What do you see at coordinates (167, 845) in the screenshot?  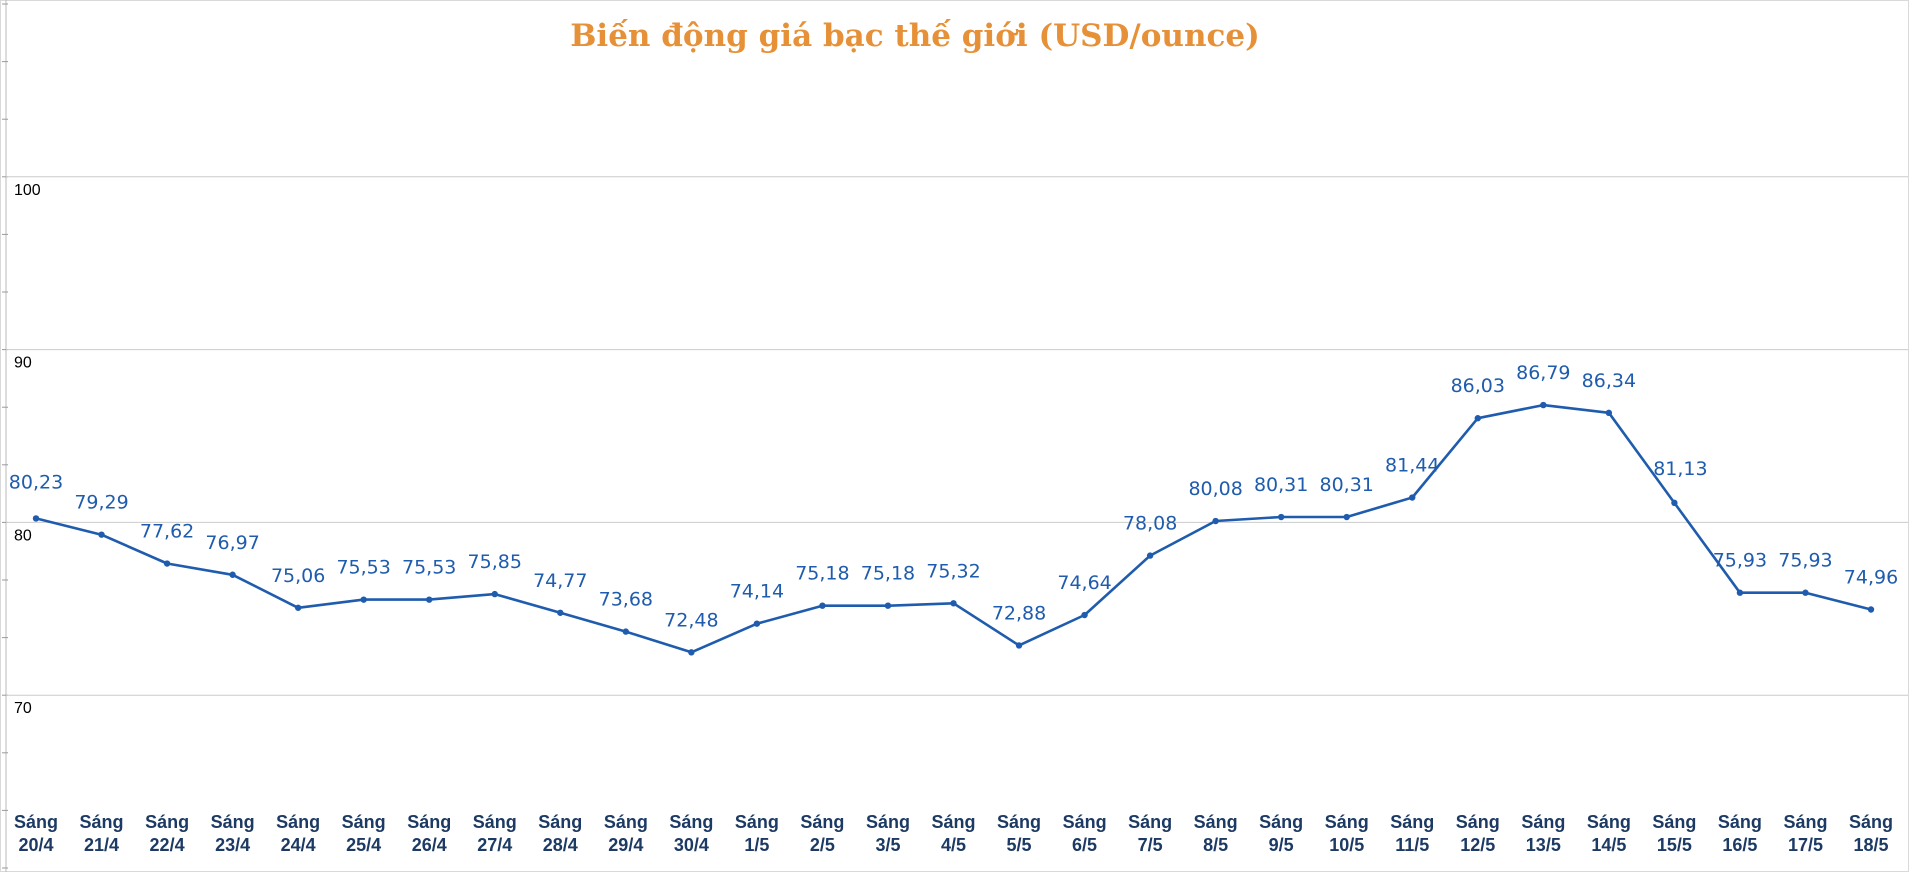 I see `x-tick-label-line2: 22/4` at bounding box center [167, 845].